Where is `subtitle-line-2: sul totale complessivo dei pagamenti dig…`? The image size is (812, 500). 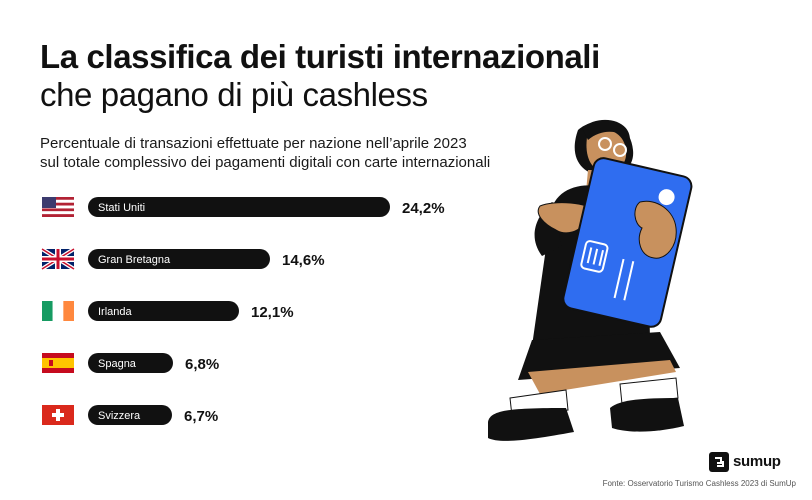 subtitle-line-2: sul totale complessivo dei pagamenti dig… is located at coordinates (265, 162).